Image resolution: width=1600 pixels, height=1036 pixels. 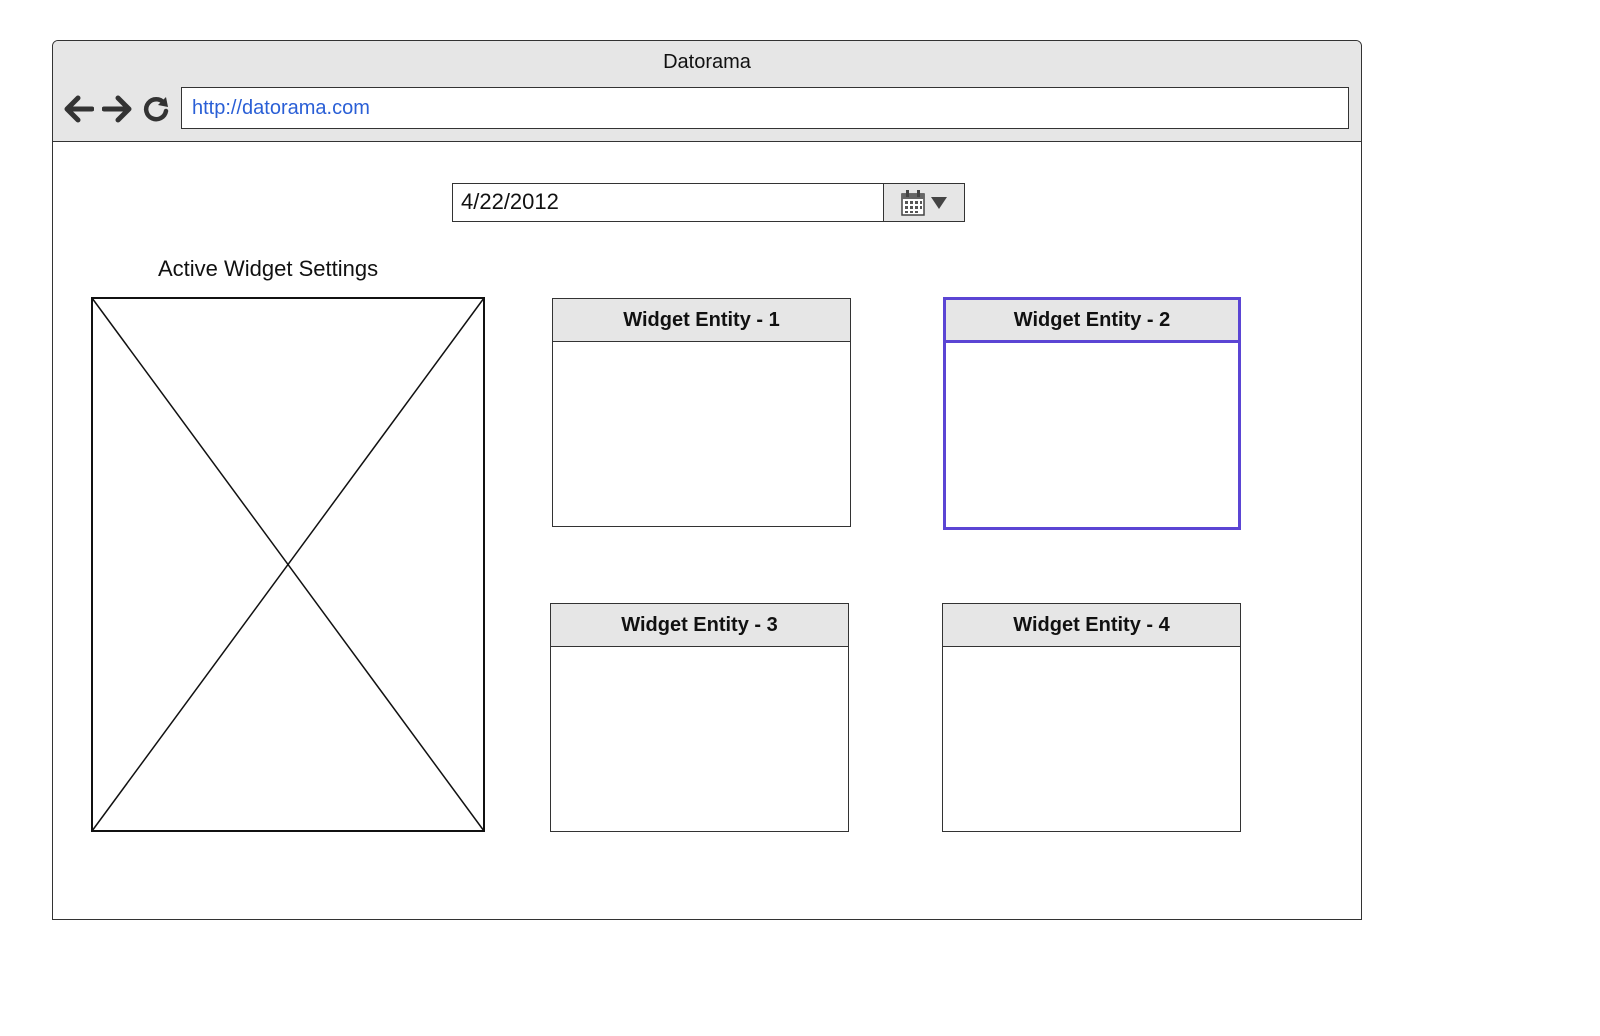 What do you see at coordinates (707, 62) in the screenshot?
I see `window-title: Datorama` at bounding box center [707, 62].